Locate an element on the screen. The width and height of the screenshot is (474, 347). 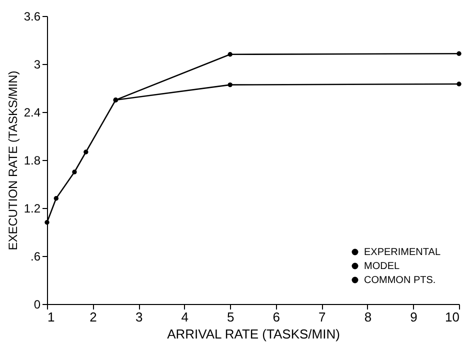
x-tick-label: 3 is located at coordinates (139, 317).